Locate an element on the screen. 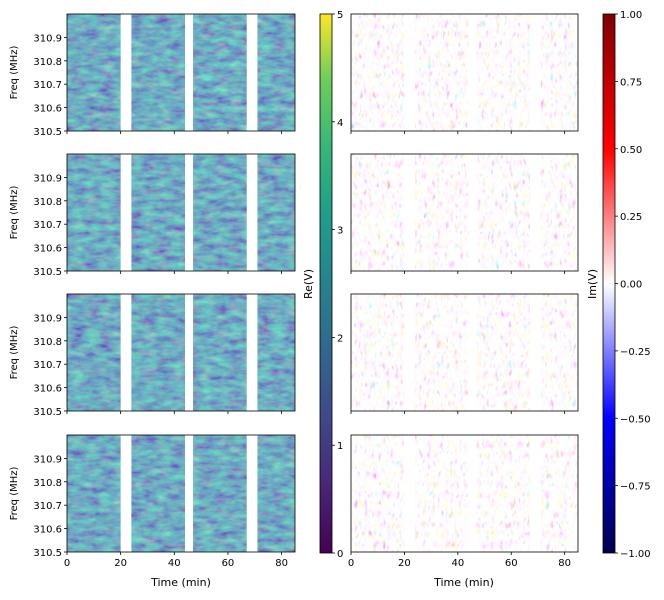 Image resolution: width=664 pixels, height=600 pixels. colorbar-tick-label: 2 is located at coordinates (340, 338).